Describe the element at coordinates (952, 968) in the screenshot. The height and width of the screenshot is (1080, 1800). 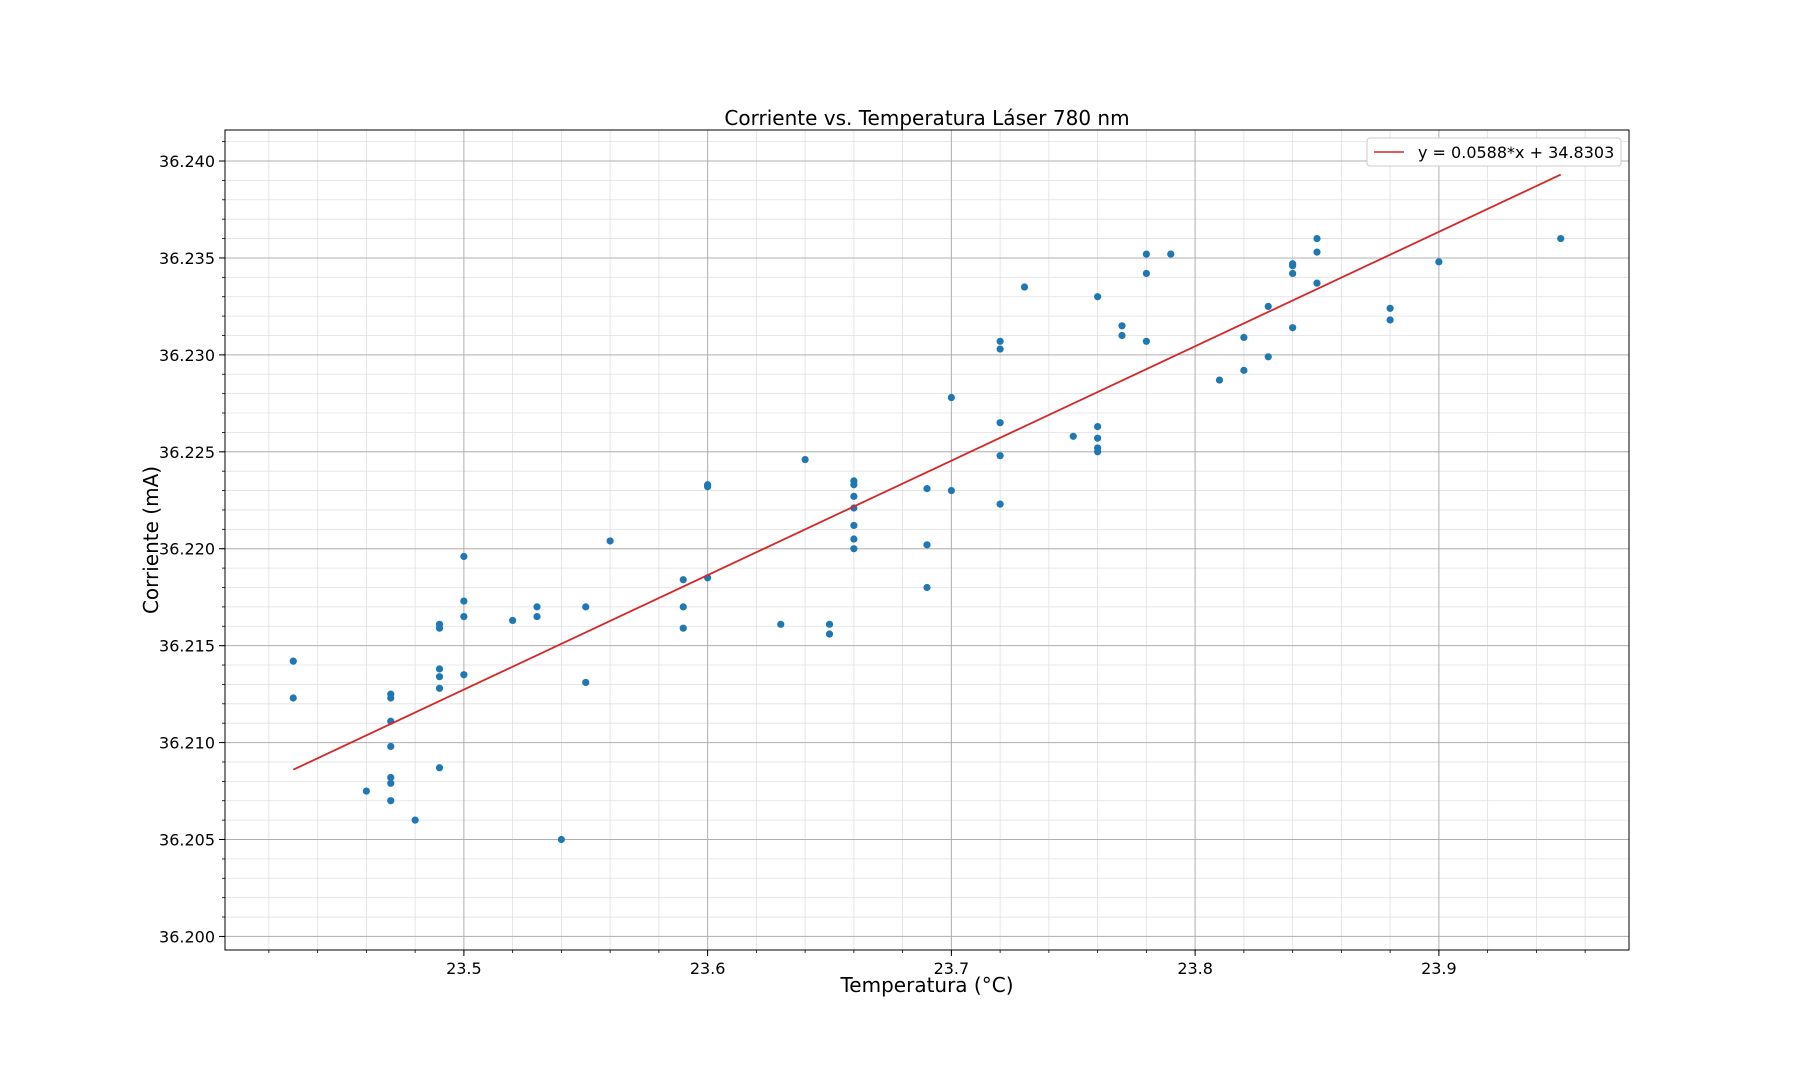
I see `x-tick-label: 23.7` at that location.